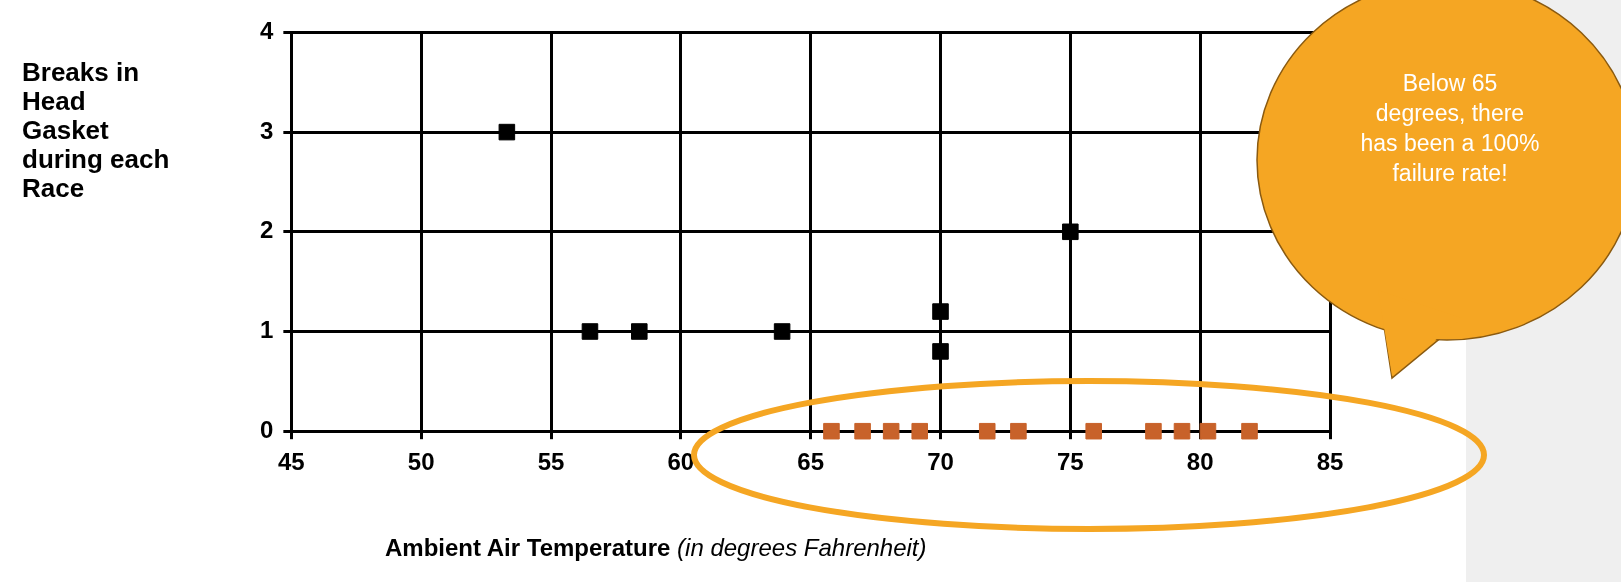 The image size is (1621, 582). What do you see at coordinates (291, 462) in the screenshot?
I see `x-tick-label: 45` at bounding box center [291, 462].